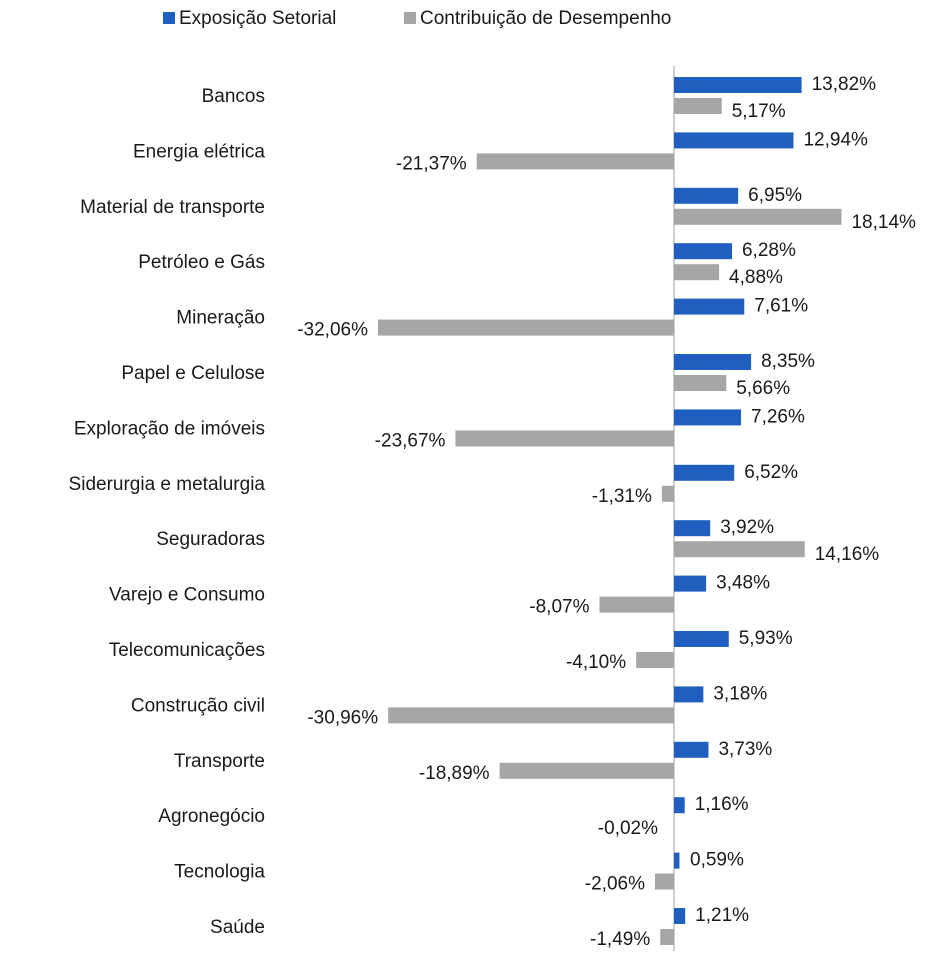  What do you see at coordinates (763, 388) in the screenshot?
I see `value-label: 5,66%` at bounding box center [763, 388].